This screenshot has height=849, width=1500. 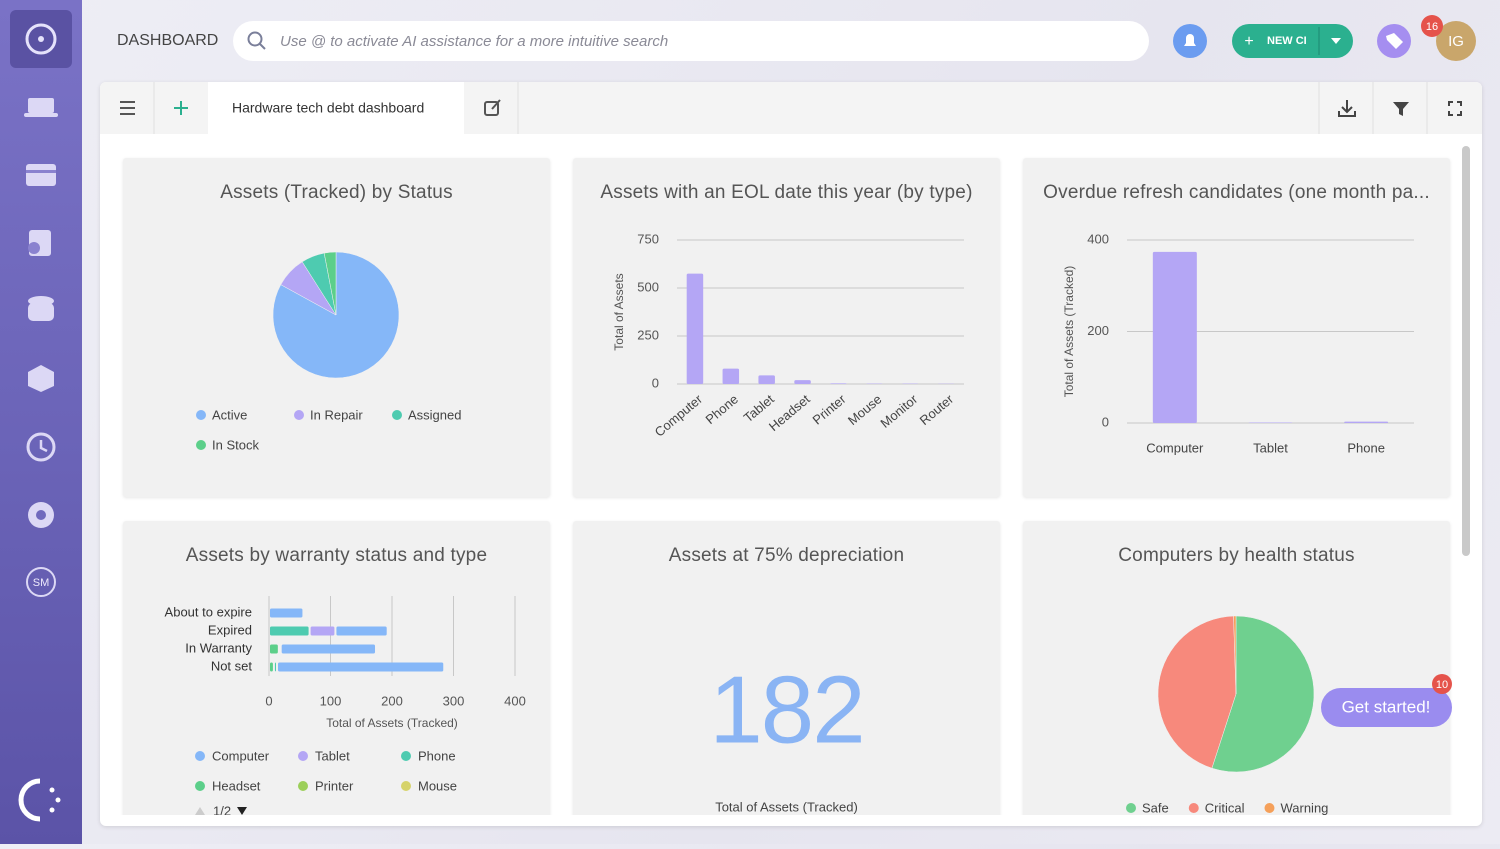 I want to click on assets-icon, so click(x=41, y=105).